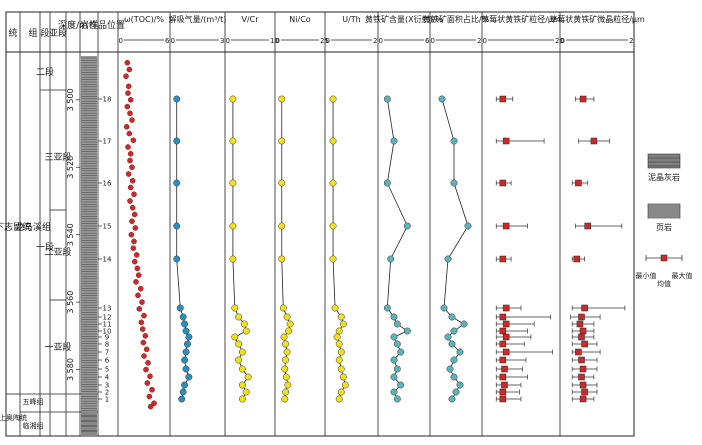 The image size is (702, 445). What do you see at coordinates (404, 19) in the screenshot?
I see `panel-title: 黄铁矿含量(X衍射)/%` at bounding box center [404, 19].